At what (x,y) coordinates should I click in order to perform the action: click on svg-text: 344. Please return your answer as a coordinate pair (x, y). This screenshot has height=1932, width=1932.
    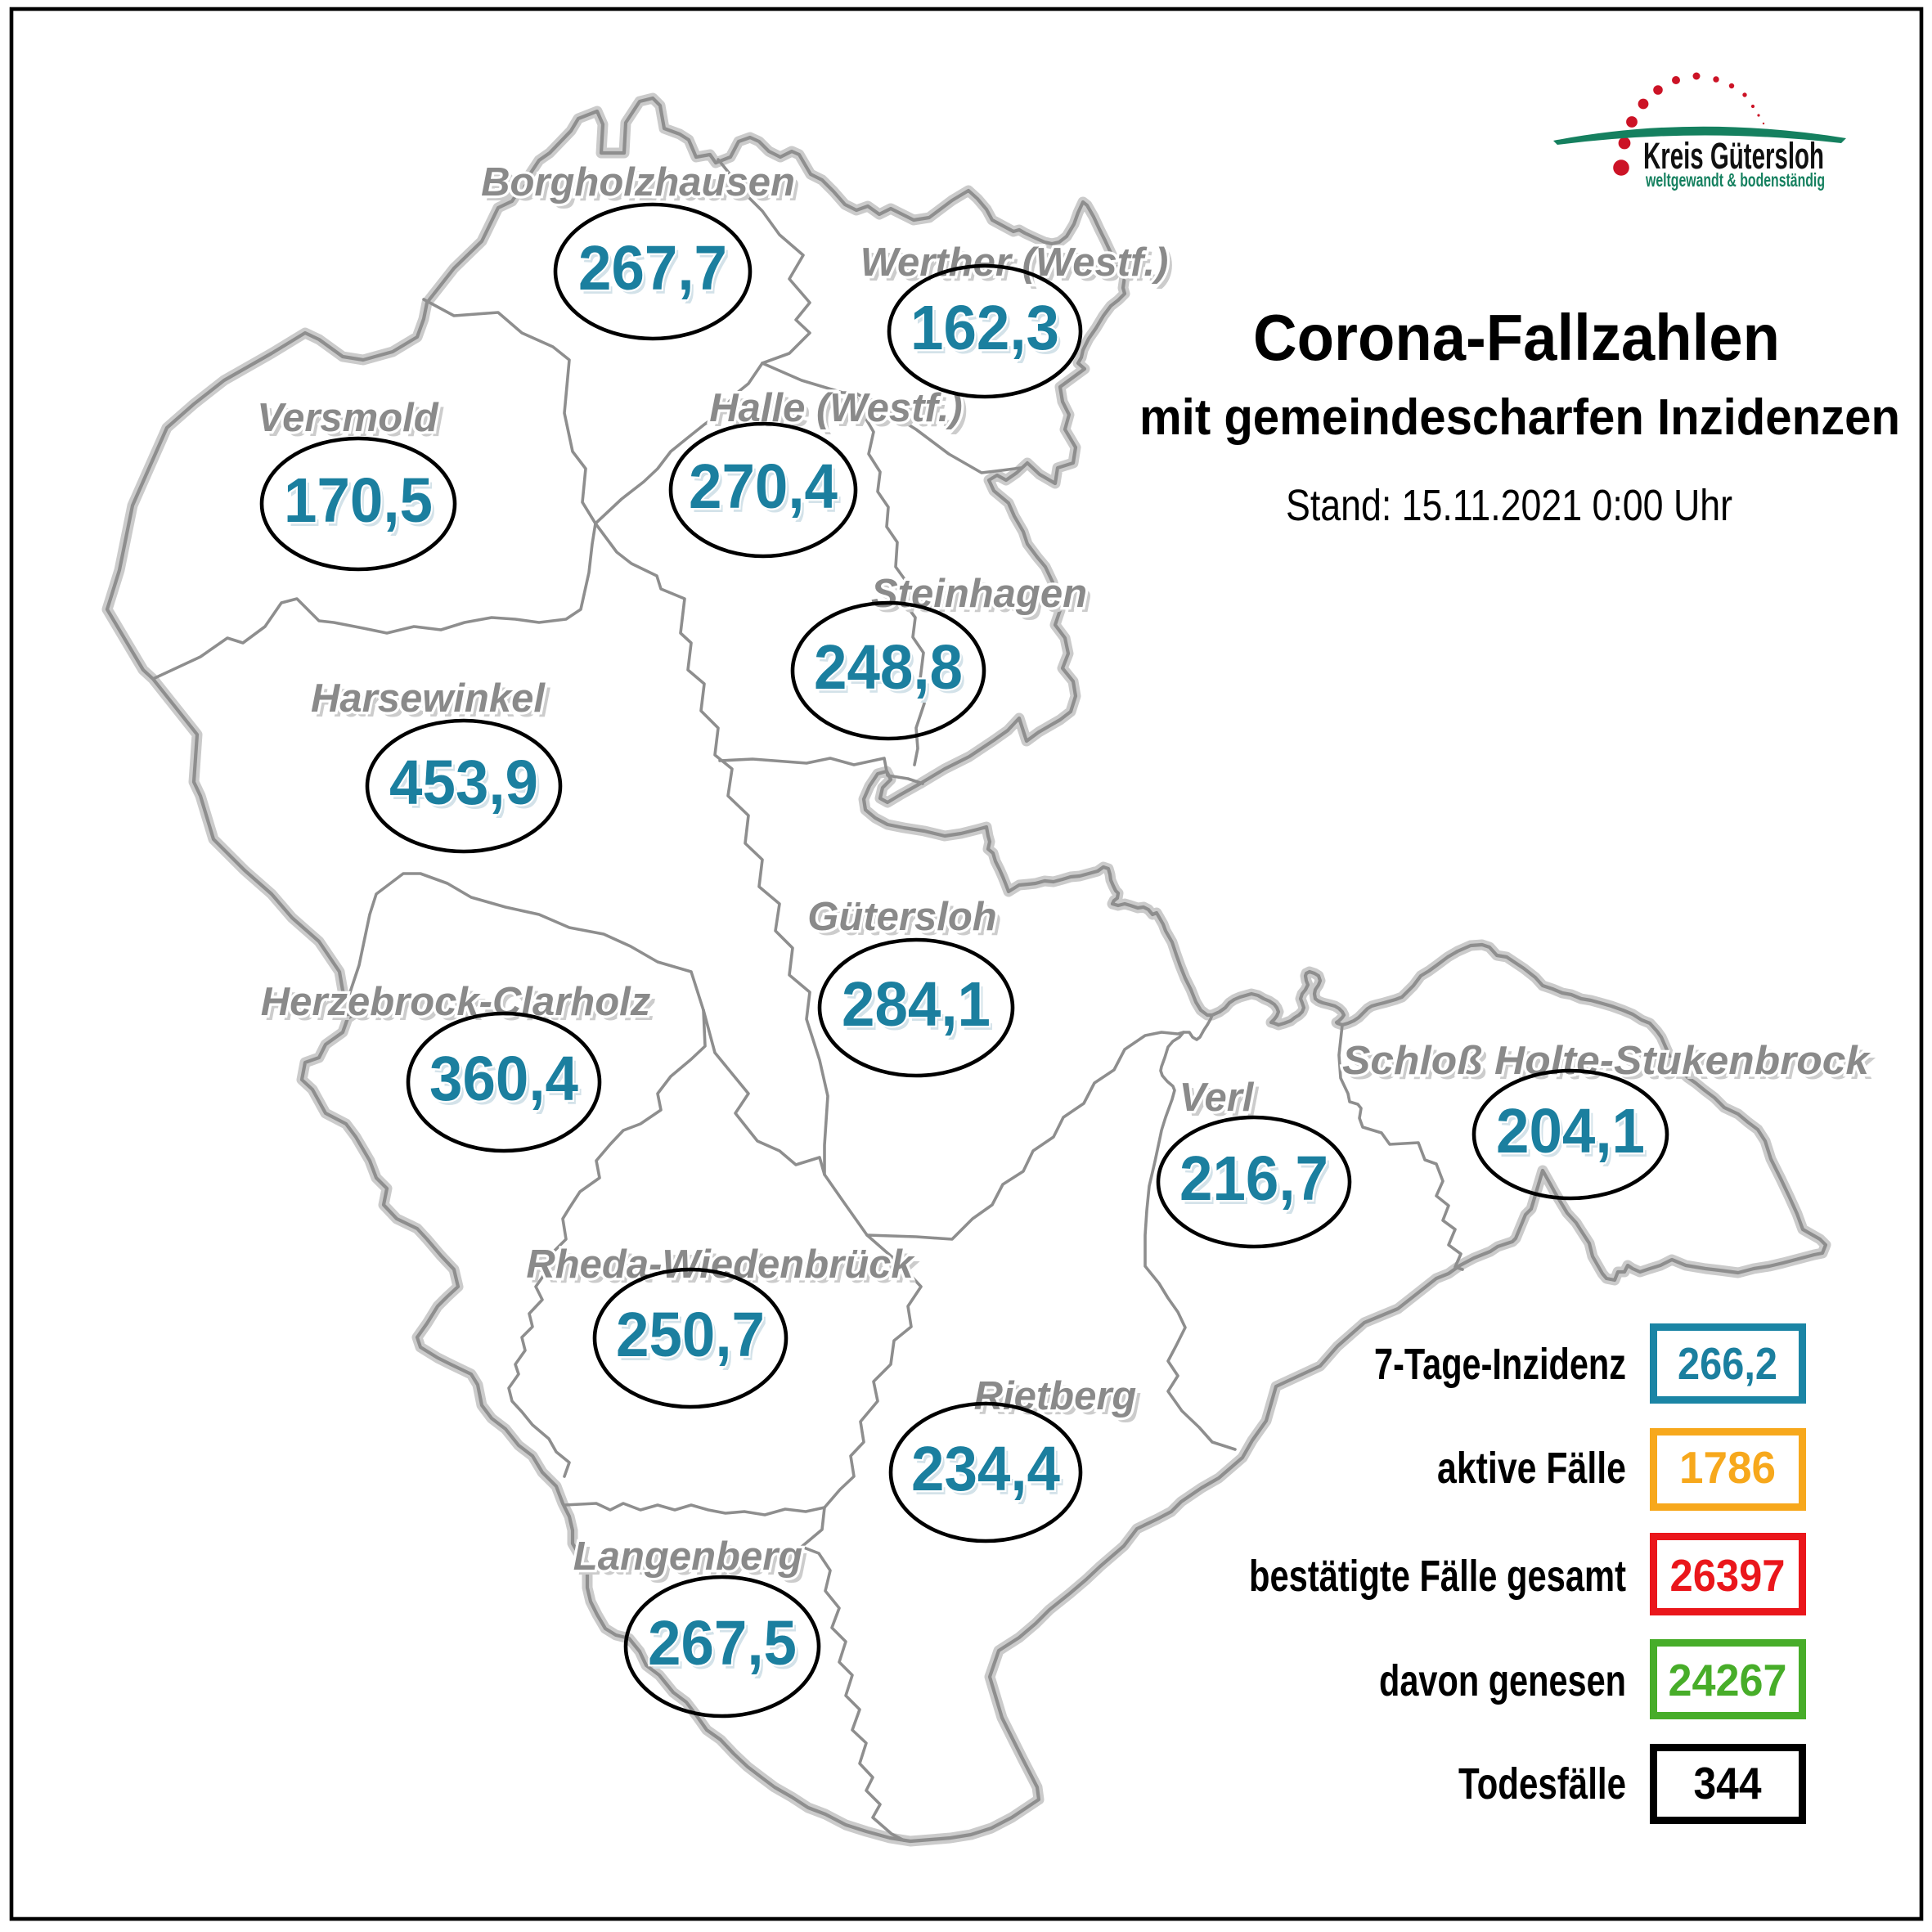
    Looking at the image, I should click on (1728, 1783).